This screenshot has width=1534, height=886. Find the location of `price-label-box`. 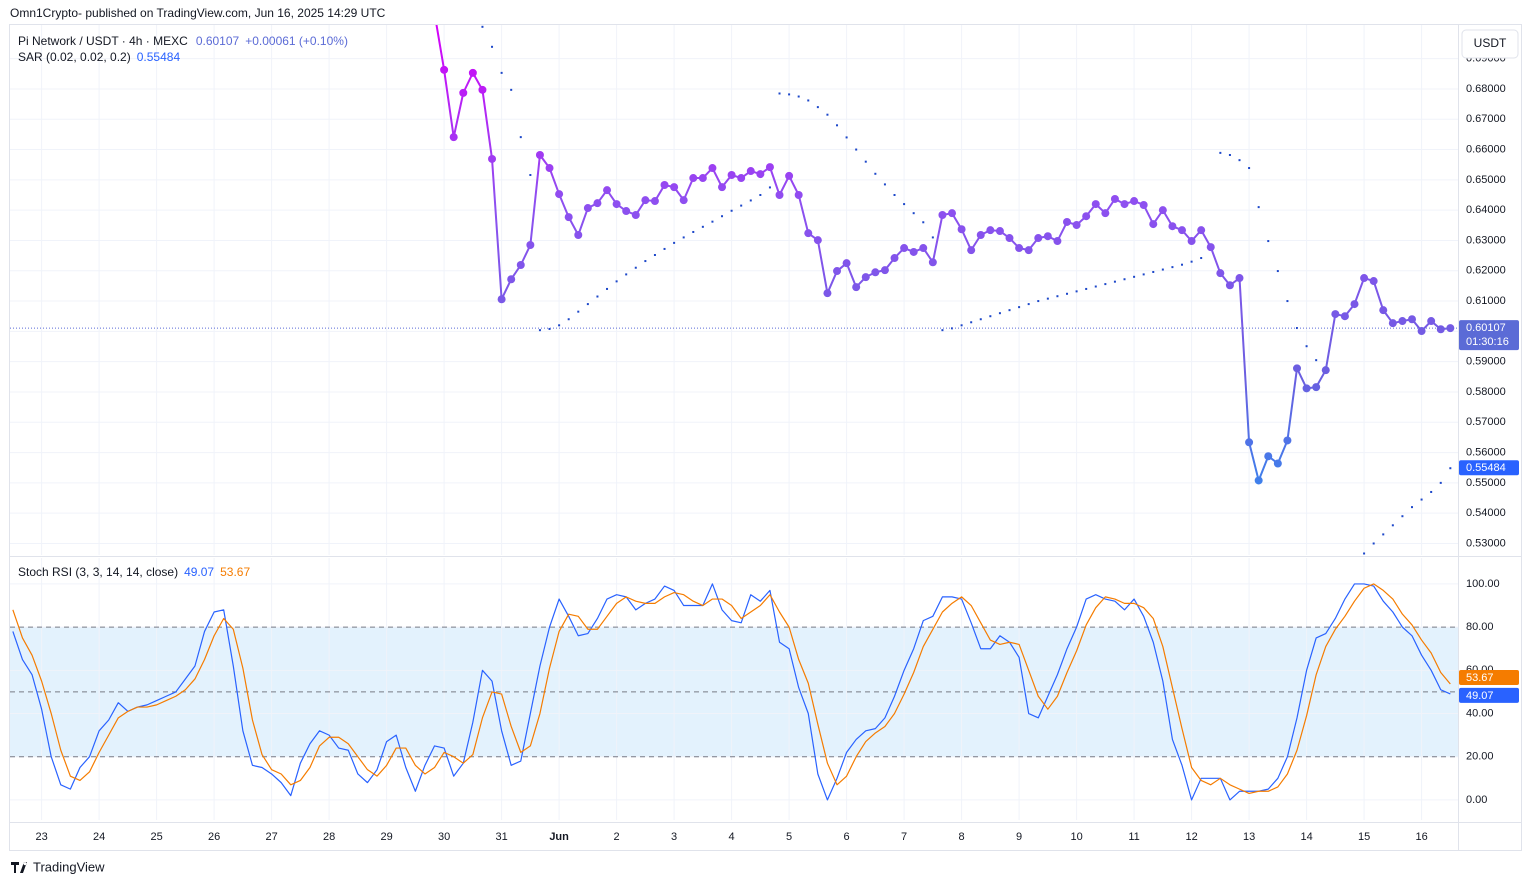

price-label-box is located at coordinates (1489, 335).